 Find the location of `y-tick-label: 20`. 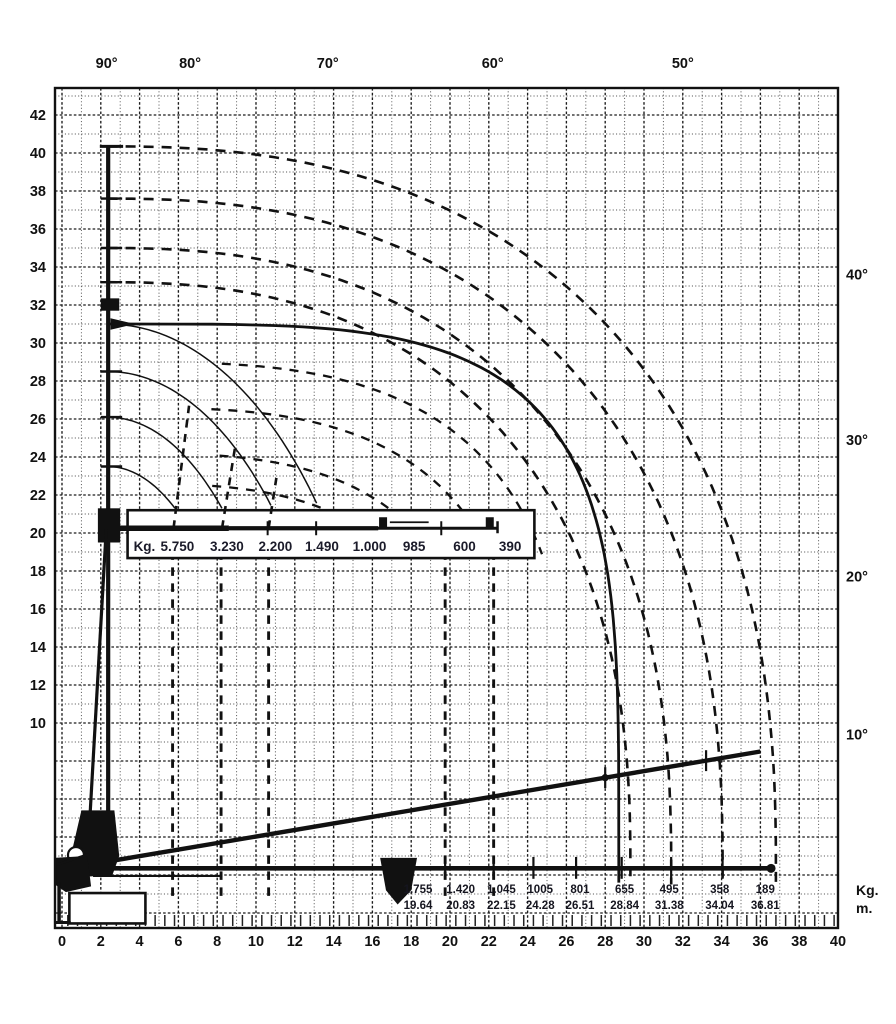

y-tick-label: 20 is located at coordinates (38, 534).